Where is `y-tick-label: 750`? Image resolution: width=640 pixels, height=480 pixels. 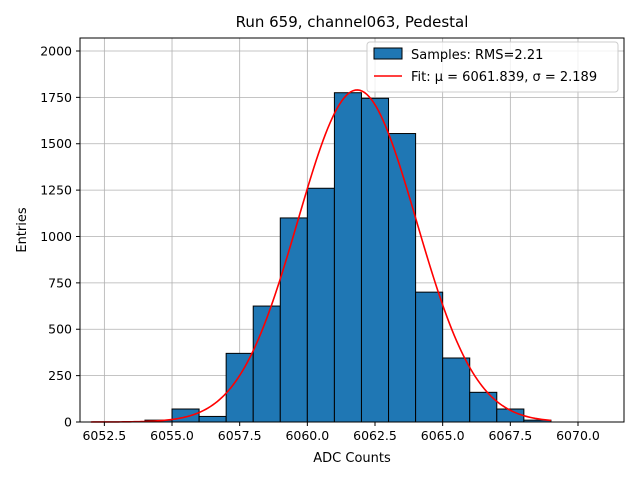
y-tick-label: 750 is located at coordinates (60, 282).